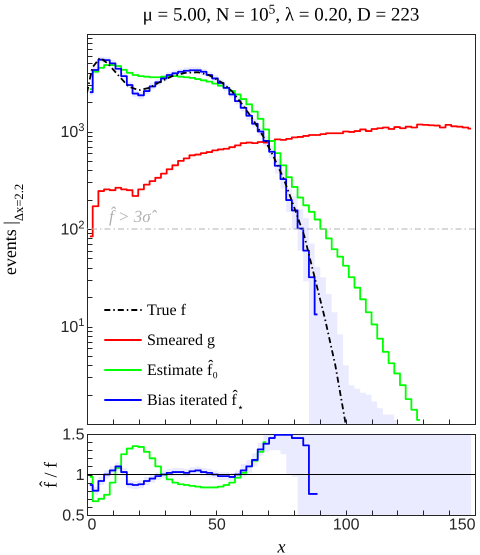 This screenshot has height=555, width=480. I want to click on y-tick-label: 1, so click(80, 475).